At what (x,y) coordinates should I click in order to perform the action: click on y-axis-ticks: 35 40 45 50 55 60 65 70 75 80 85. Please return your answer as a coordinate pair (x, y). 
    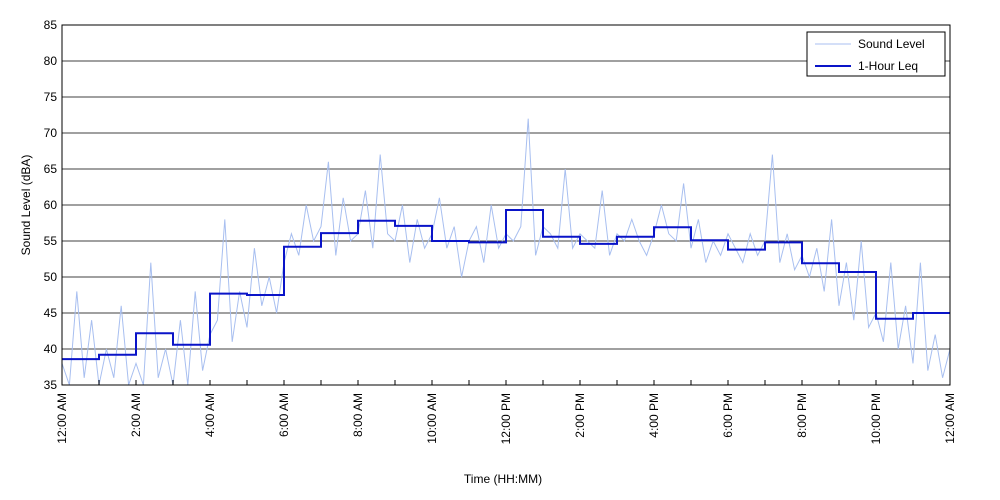
    Looking at the image, I should click on (51, 205).